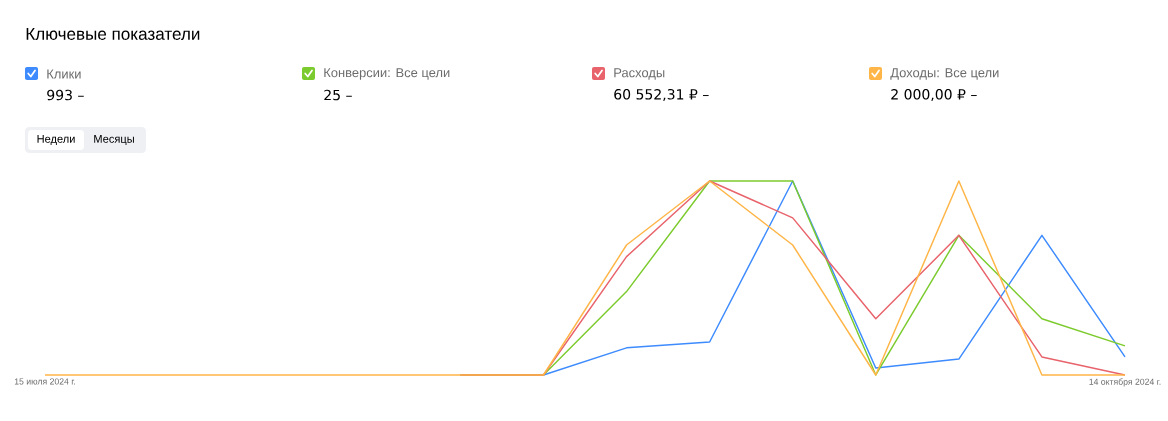  Describe the element at coordinates (114, 140) in the screenshot. I see `text: Месяцы` at that location.